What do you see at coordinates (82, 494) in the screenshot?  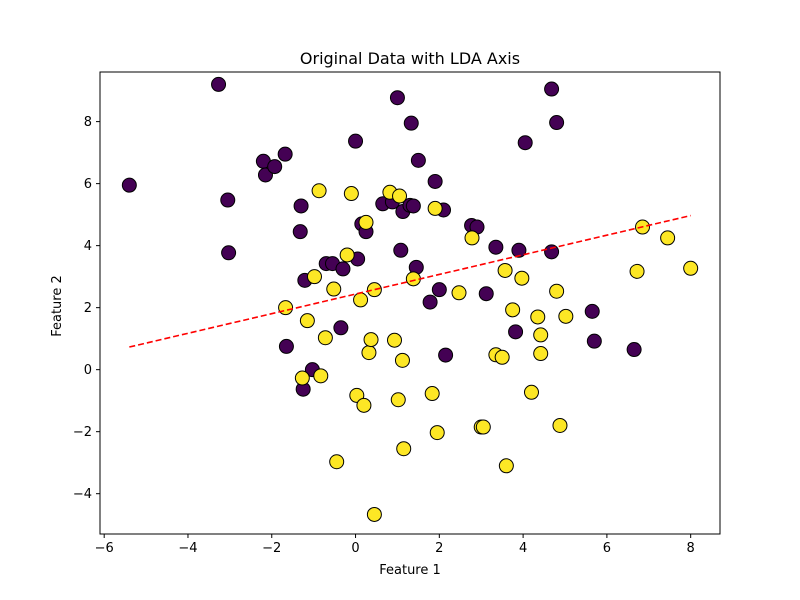 I see `y-tick-label: −4` at bounding box center [82, 494].